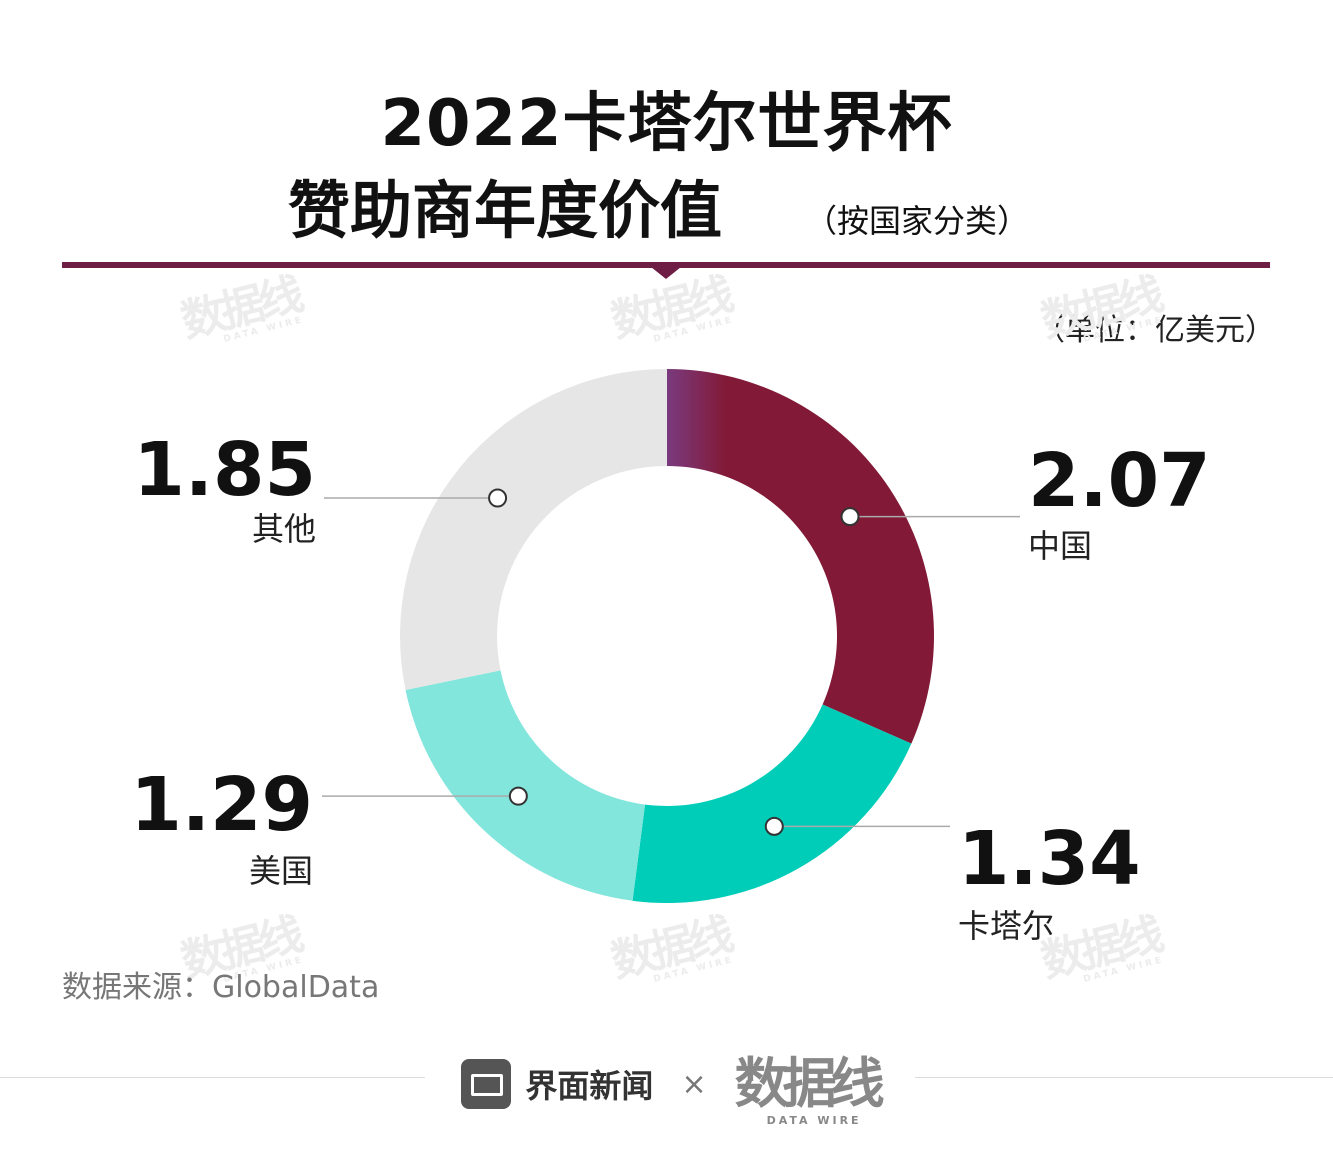  Describe the element at coordinates (533, 530) in the screenshot. I see `donut-slice-other` at that location.